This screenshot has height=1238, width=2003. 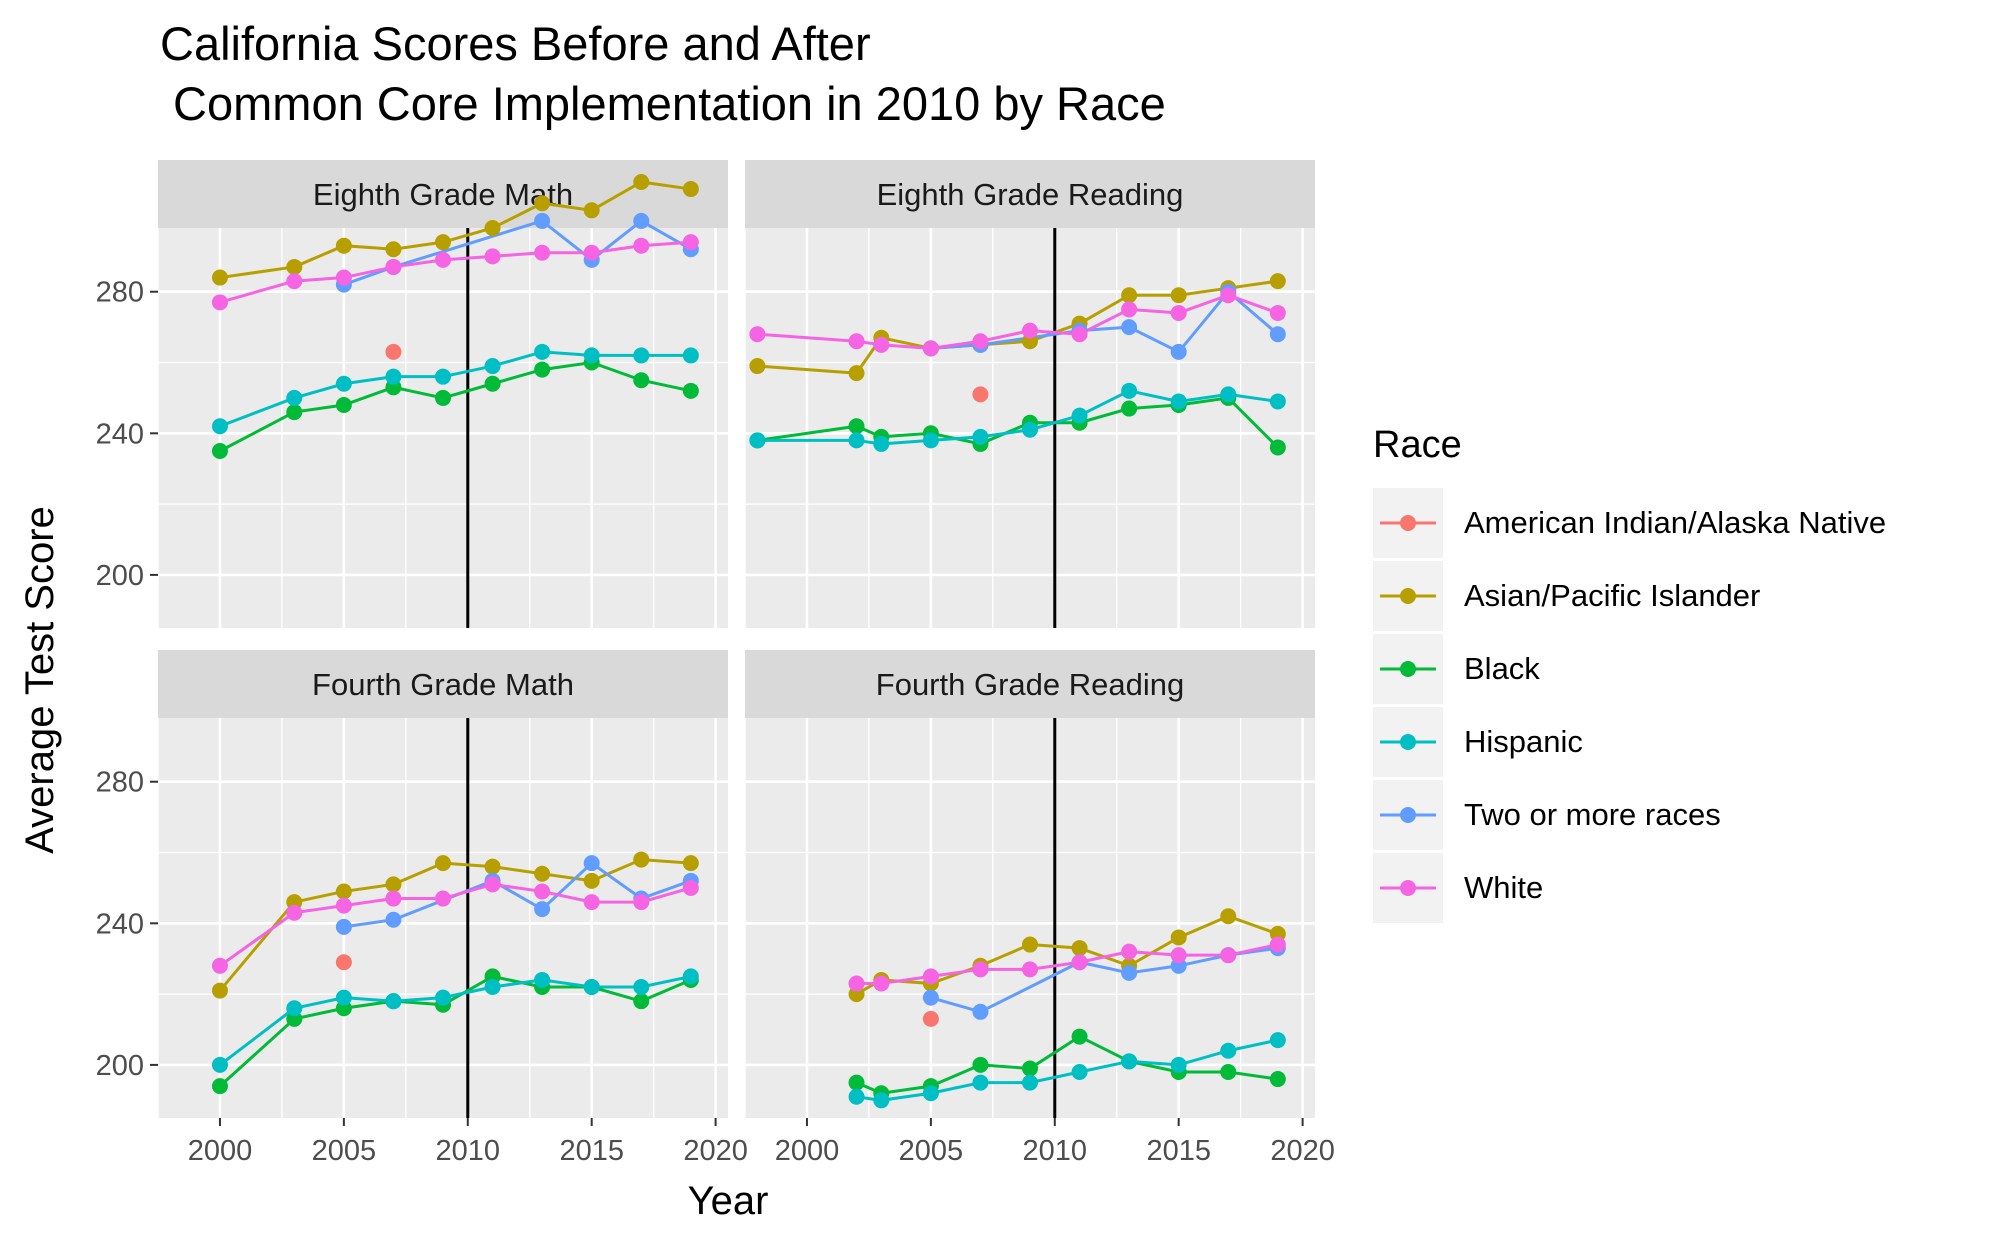 I want to click on legend-label: Black, so click(x=1502, y=668).